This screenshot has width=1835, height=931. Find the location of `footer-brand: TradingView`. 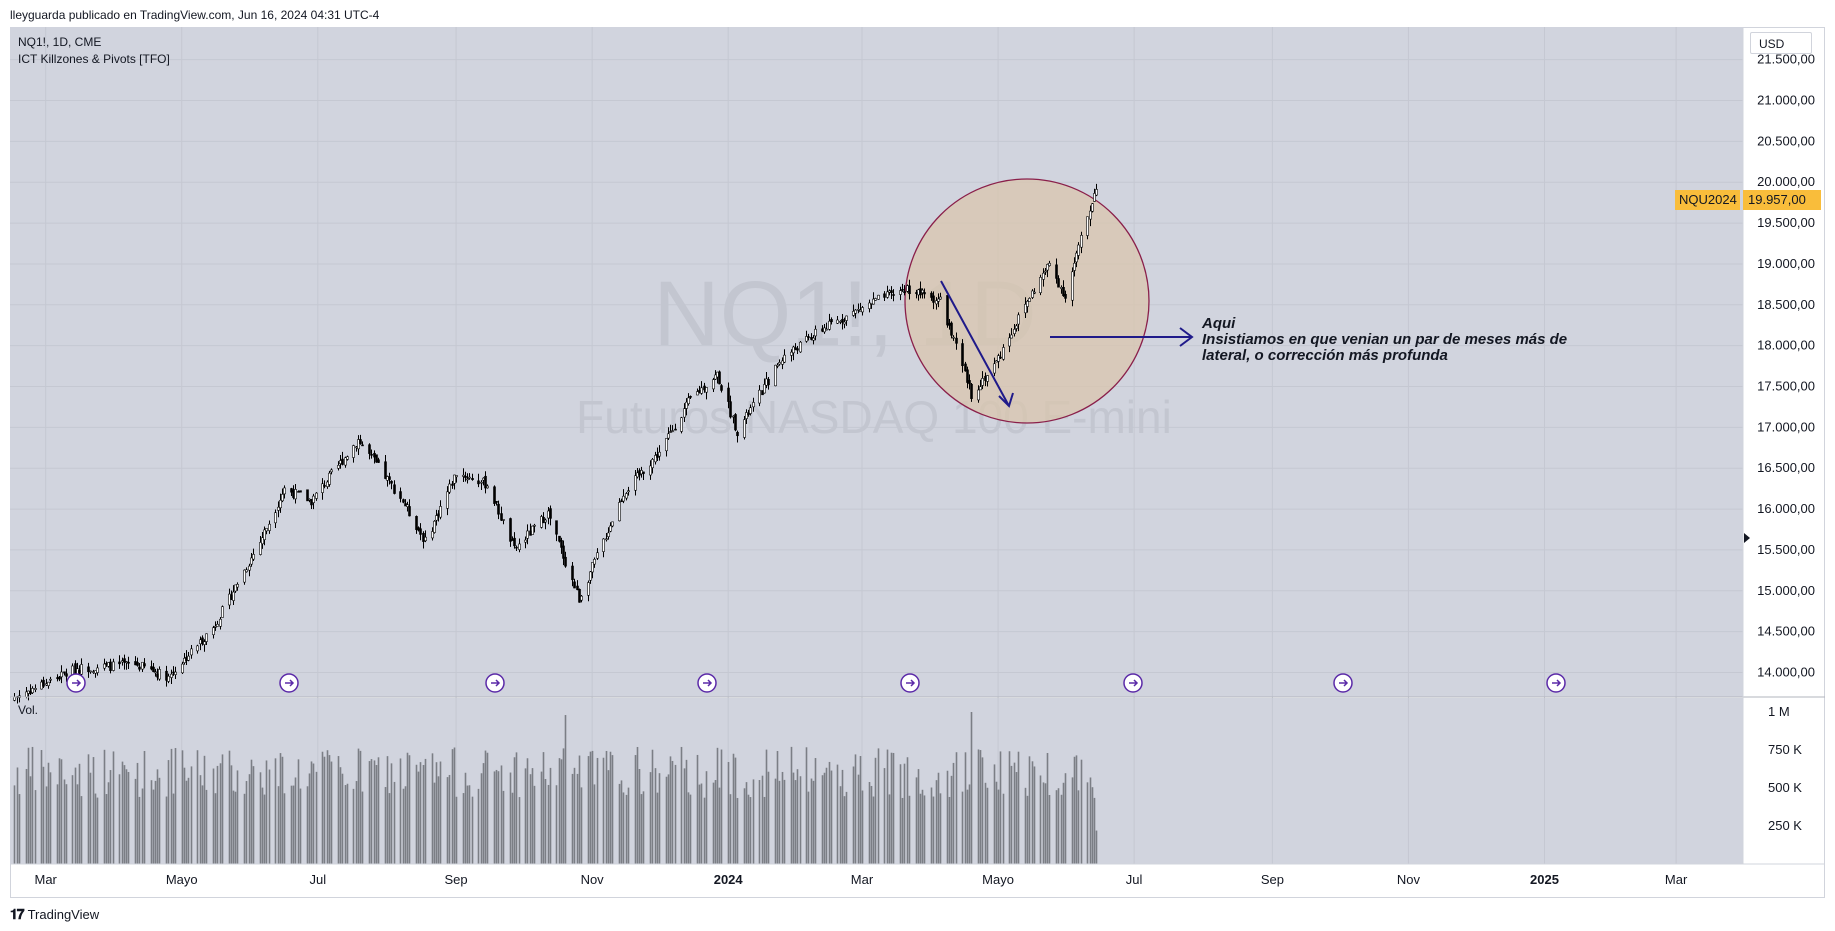

footer-brand: TradingView is located at coordinates (63, 914).